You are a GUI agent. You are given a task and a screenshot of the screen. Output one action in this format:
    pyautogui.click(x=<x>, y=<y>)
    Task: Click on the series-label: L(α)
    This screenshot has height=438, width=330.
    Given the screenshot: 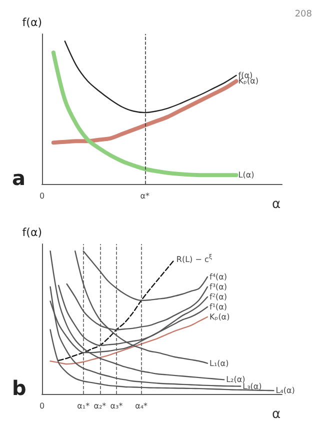 What is the action you would take?
    pyautogui.click(x=246, y=175)
    